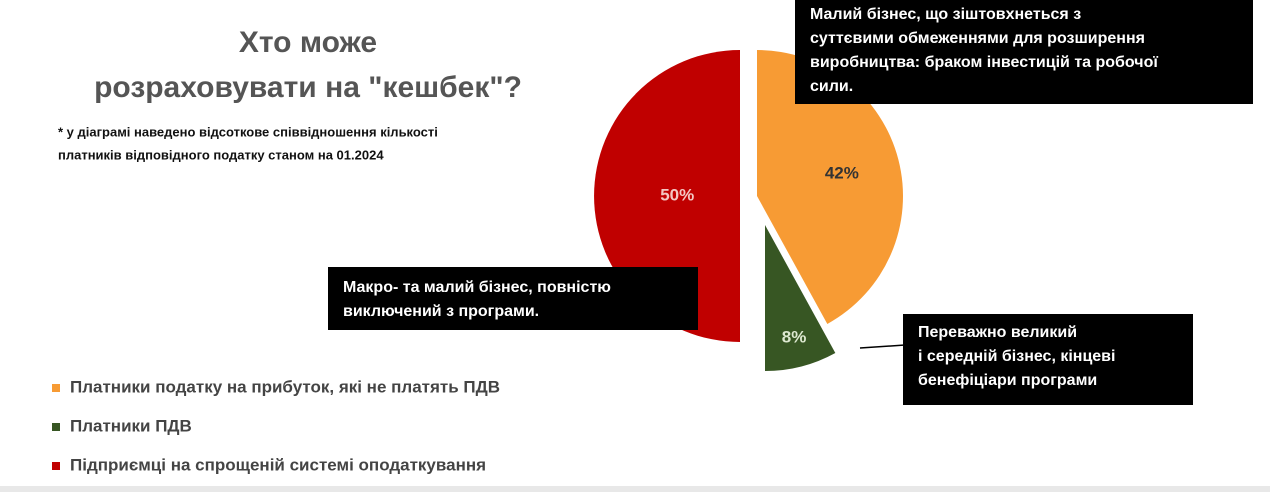 The height and width of the screenshot is (492, 1270). What do you see at coordinates (842, 173) in the screenshot?
I see `value-label: 42%` at bounding box center [842, 173].